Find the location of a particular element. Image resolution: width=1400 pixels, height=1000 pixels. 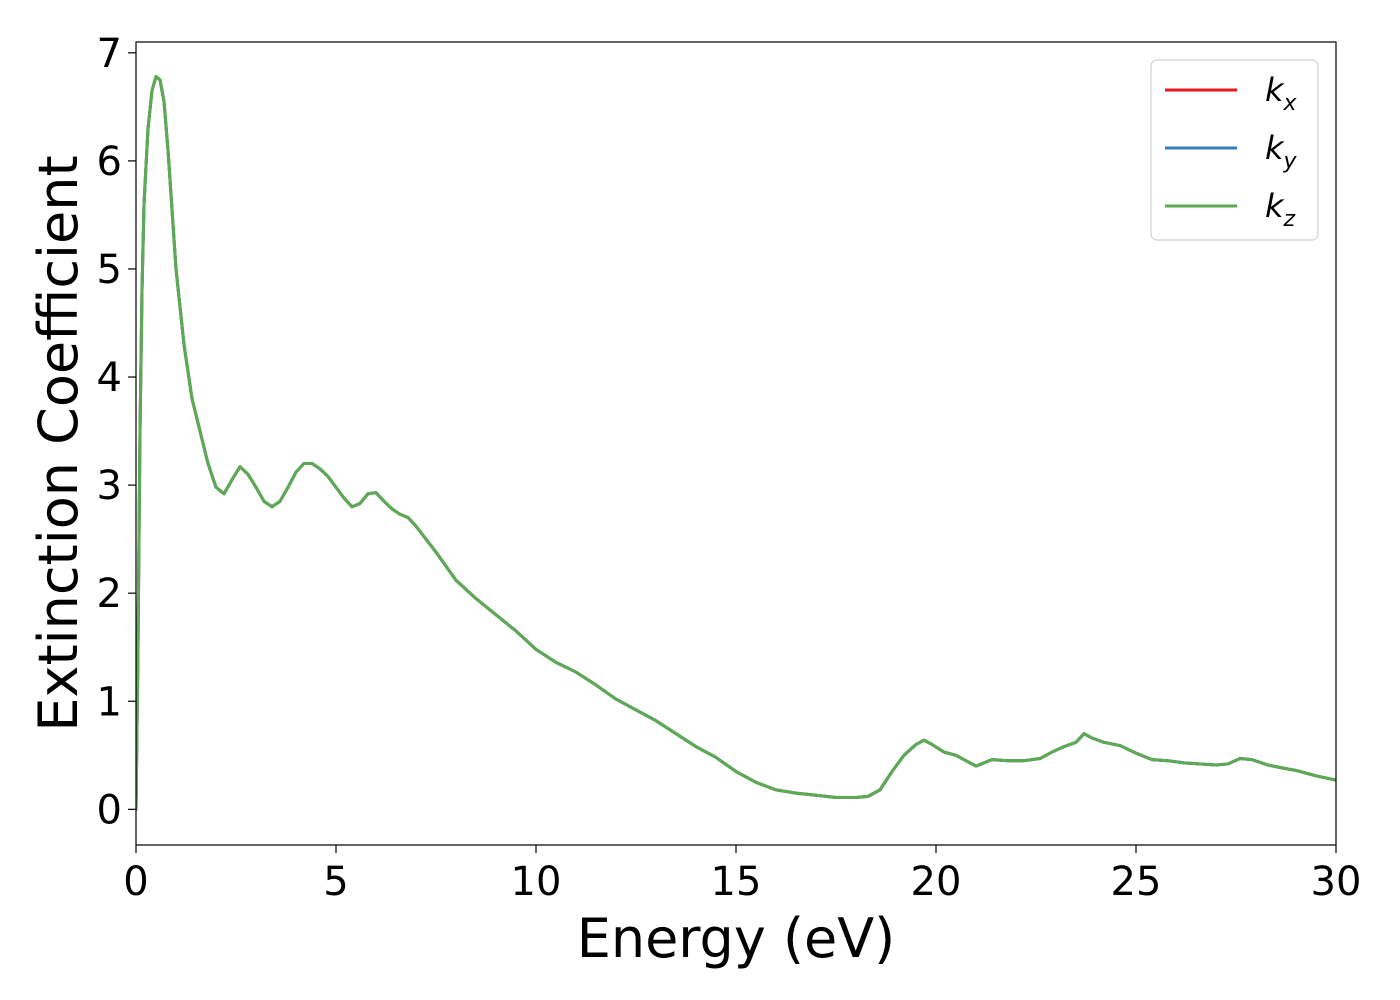

x-axis-ticks: 0 5 10 15 20 25 30 is located at coordinates (742, 875).